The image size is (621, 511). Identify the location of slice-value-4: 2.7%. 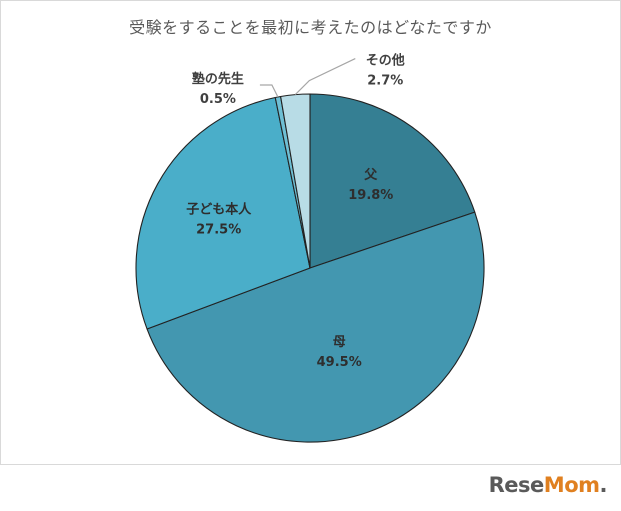
(385, 81).